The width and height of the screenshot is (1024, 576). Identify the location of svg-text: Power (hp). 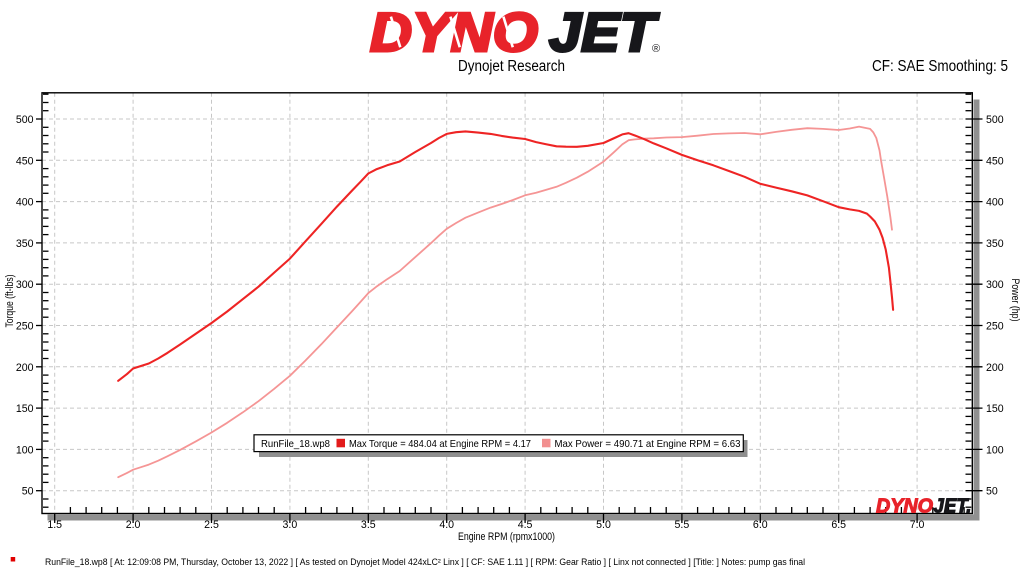
(1015, 300).